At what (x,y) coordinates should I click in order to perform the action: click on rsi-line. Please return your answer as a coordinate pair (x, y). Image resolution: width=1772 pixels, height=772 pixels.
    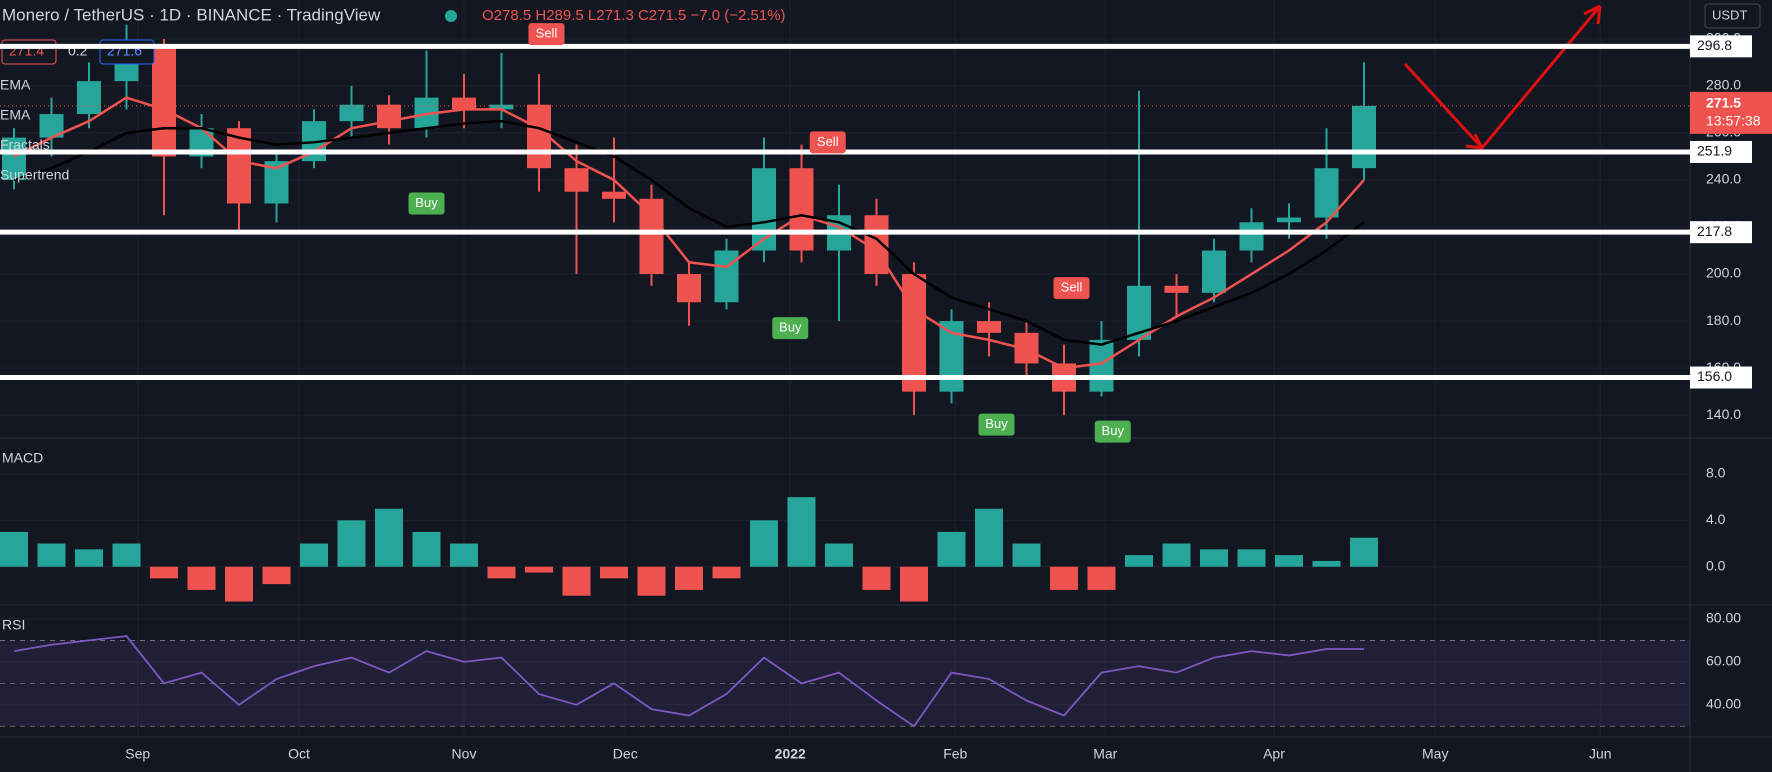
    Looking at the image, I should click on (688, 681).